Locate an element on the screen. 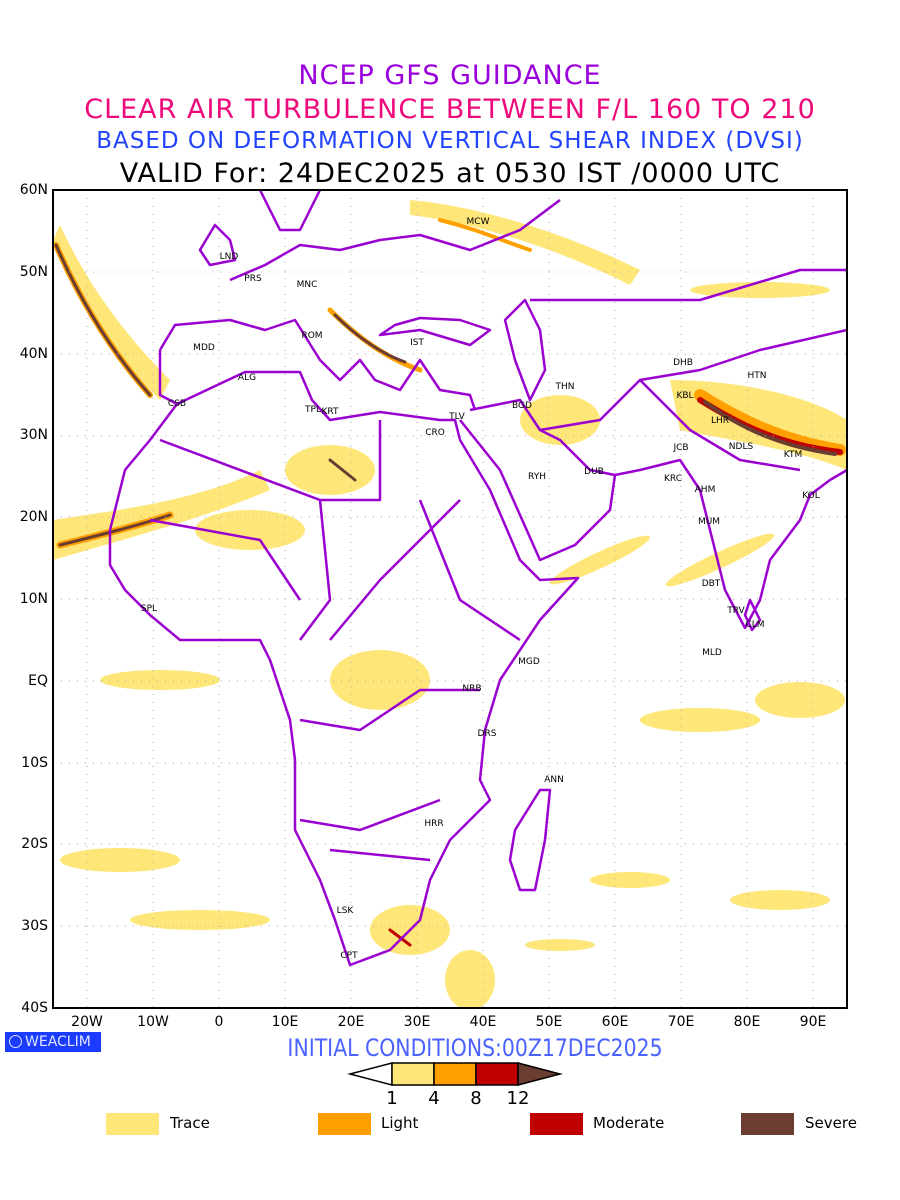 The width and height of the screenshot is (900, 1200). colorbar-moderate is located at coordinates (497, 1074).